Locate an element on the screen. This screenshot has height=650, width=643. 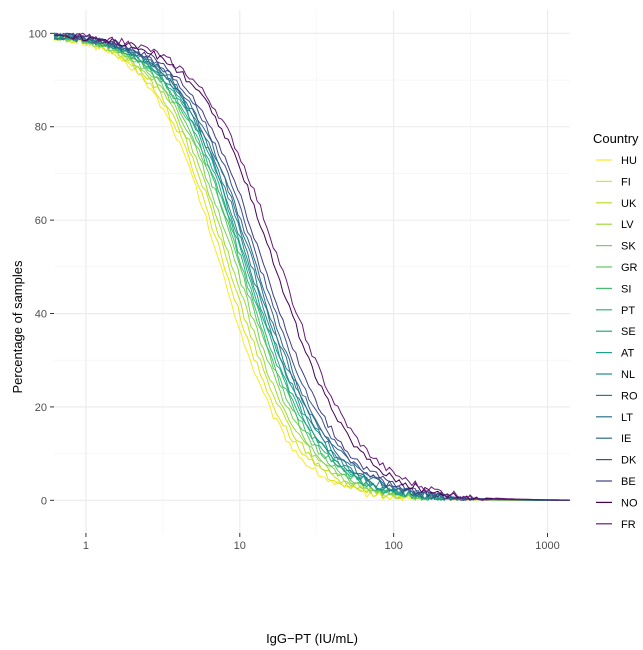
legend-label-dk: DK is located at coordinates (629, 461).